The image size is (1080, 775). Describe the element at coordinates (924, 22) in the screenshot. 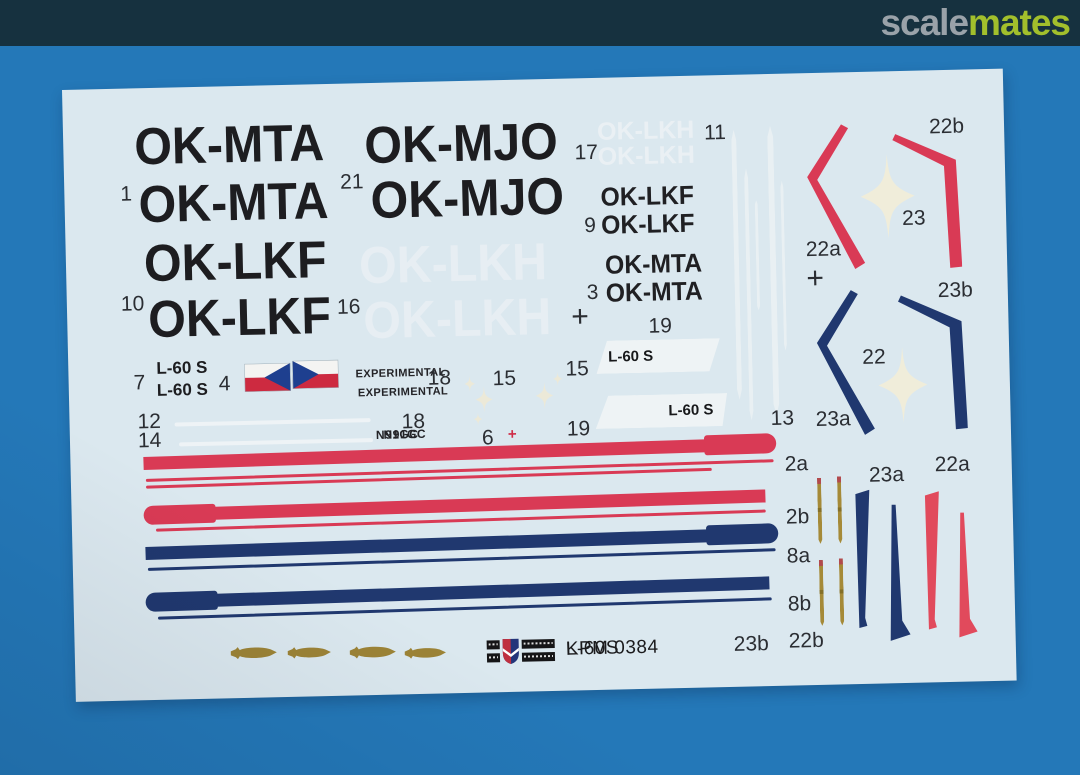

I see `scalemates-logo-scale: scale` at that location.